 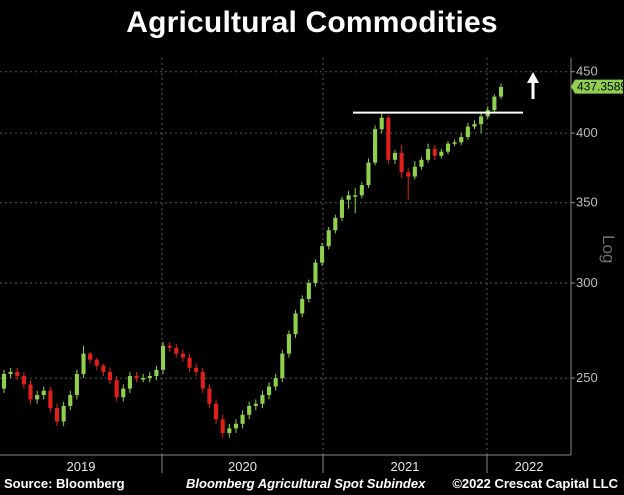 What do you see at coordinates (533, 85) in the screenshot?
I see `up-arrow-icon` at bounding box center [533, 85].